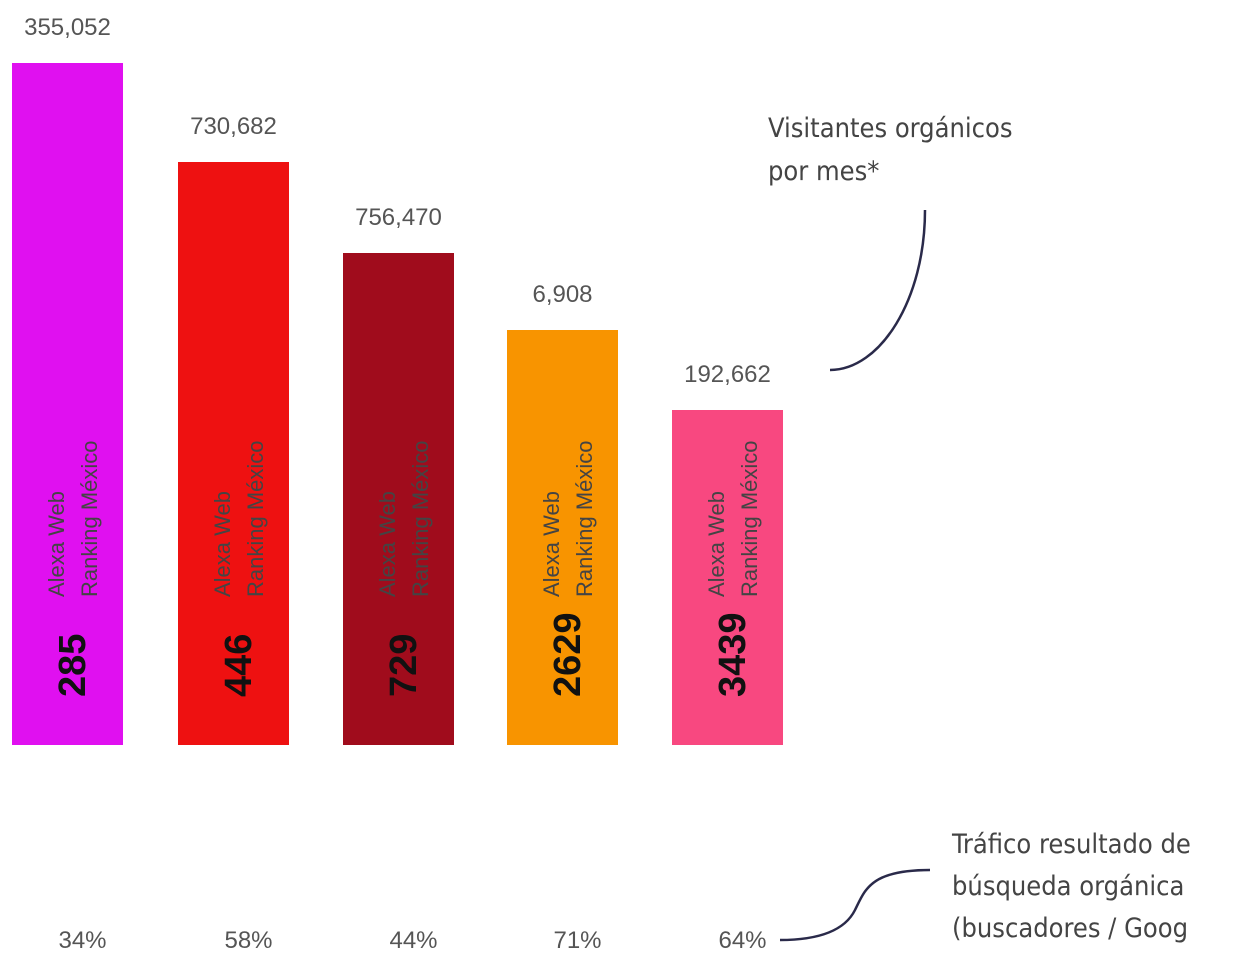 The image size is (1235, 964). Describe the element at coordinates (742, 940) in the screenshot. I see `organic-share: 64%` at that location.